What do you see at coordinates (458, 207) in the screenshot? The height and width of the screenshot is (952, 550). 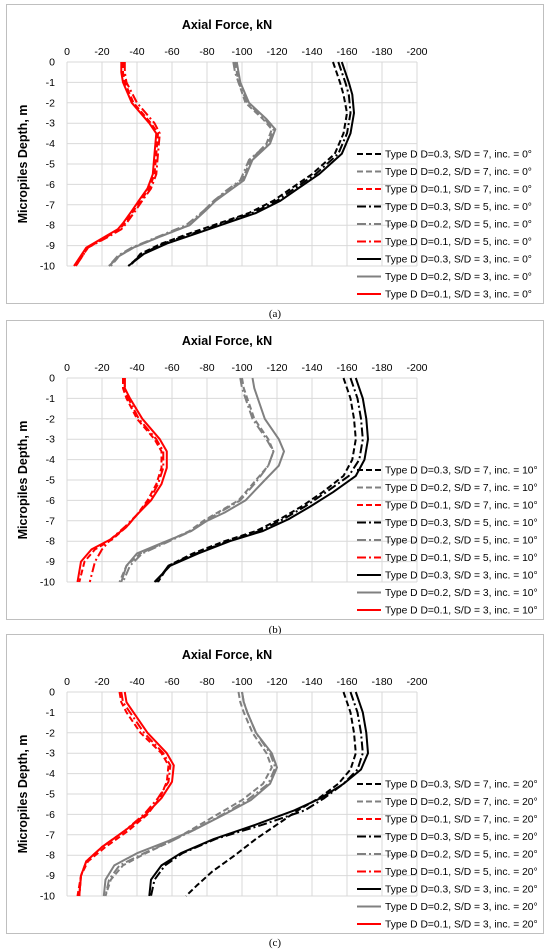 I see `legend-label: Type D D=0.3, S/D = 5, inc. = 0°` at bounding box center [458, 207].